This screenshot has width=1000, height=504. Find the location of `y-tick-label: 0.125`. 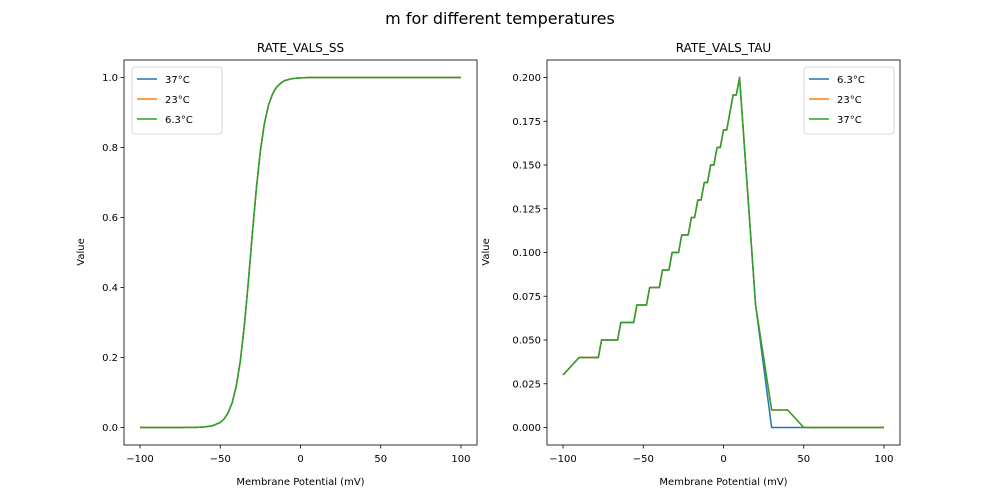

y-tick-label: 0.125 is located at coordinates (526, 209).